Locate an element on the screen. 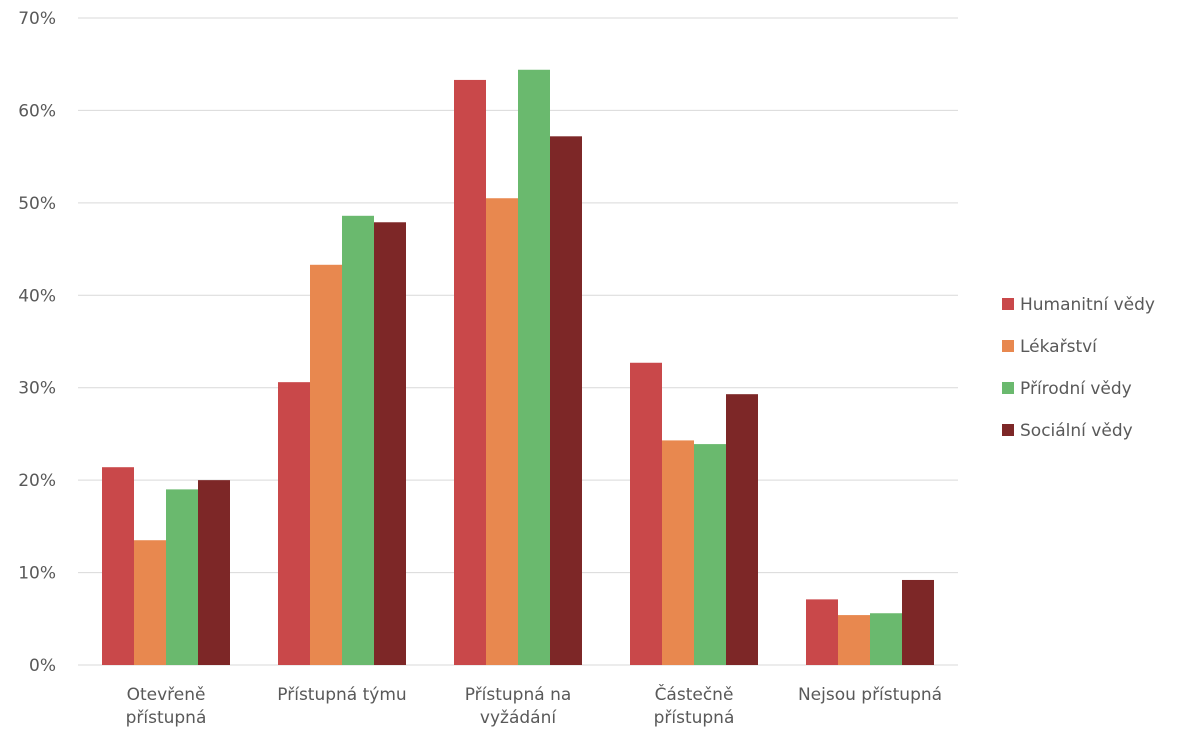  legend-label: Humanitní vědy is located at coordinates (1087, 305).